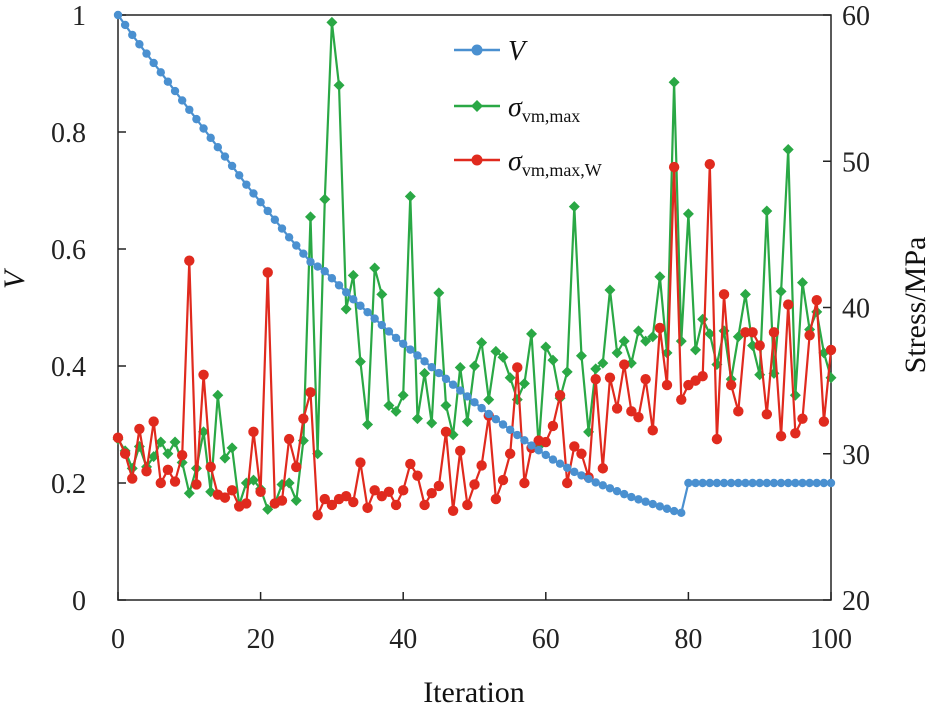 The image size is (946, 709). What do you see at coordinates (517, 109) in the screenshot?
I see `legend-item-svm: σvm,max` at bounding box center [517, 109].